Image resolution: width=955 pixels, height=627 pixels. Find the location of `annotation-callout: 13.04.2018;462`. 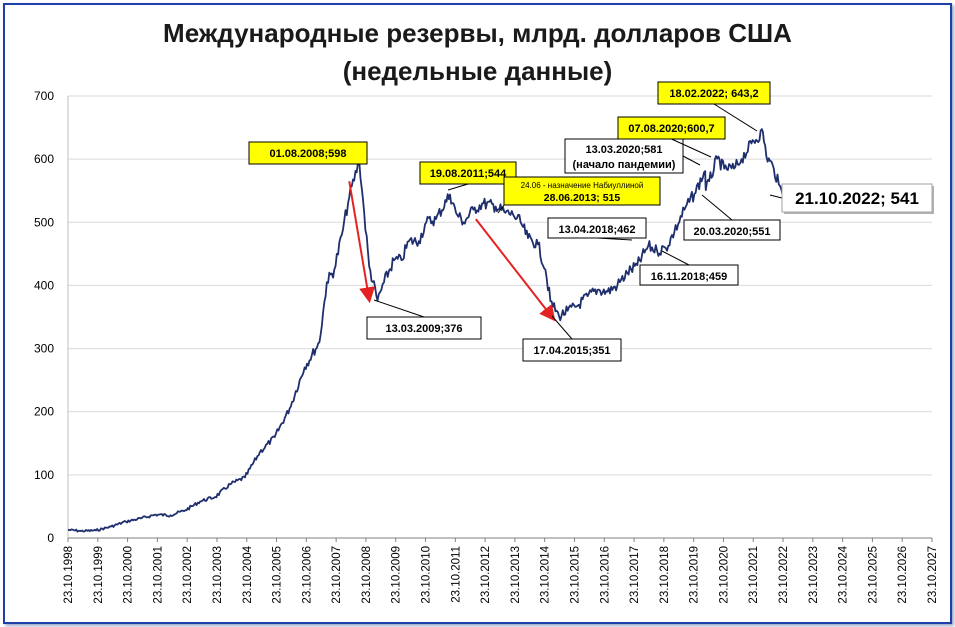

annotation-callout: 13.04.2018;462 is located at coordinates (597, 229).